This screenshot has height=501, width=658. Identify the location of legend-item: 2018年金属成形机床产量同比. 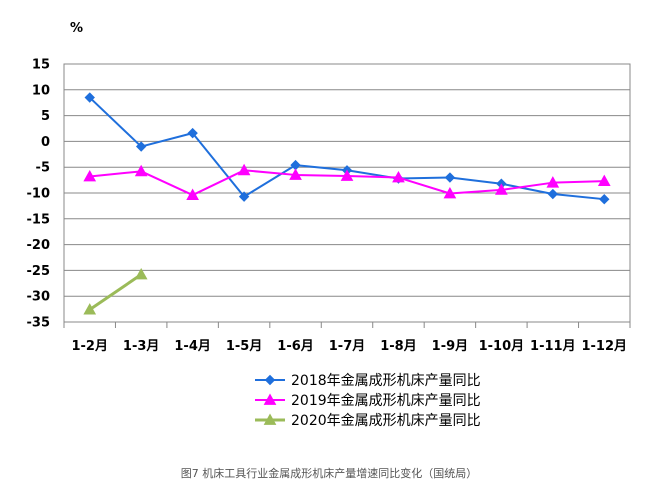
(368, 381).